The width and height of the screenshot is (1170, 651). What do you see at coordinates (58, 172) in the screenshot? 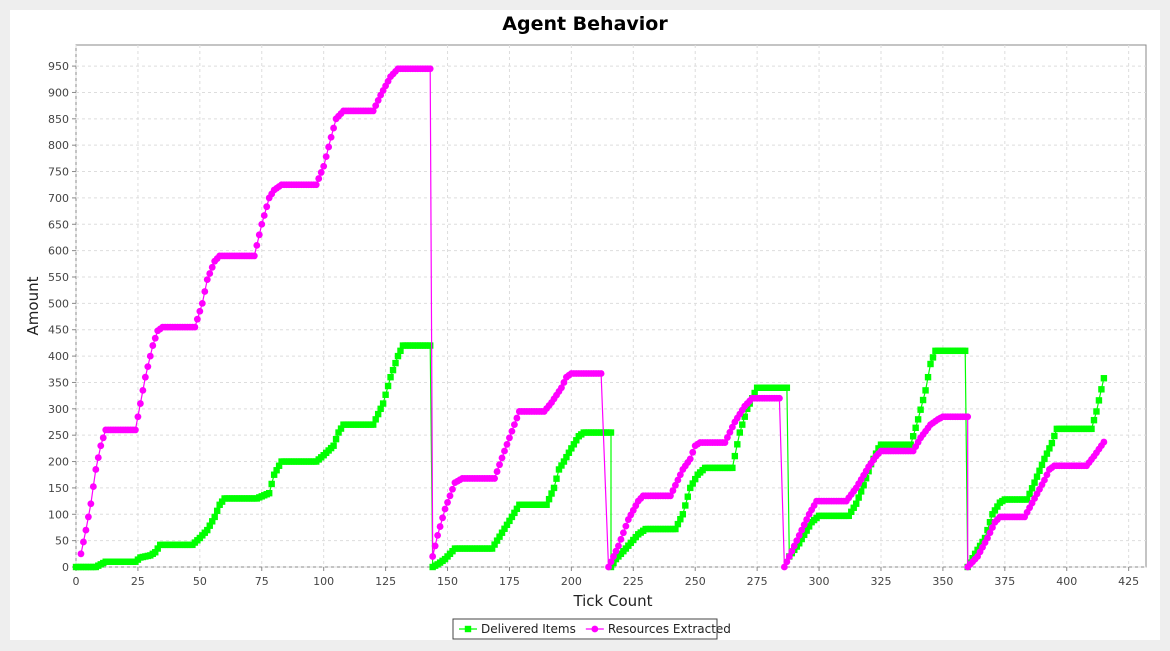
I see `y-tick-label: 750` at bounding box center [58, 172].